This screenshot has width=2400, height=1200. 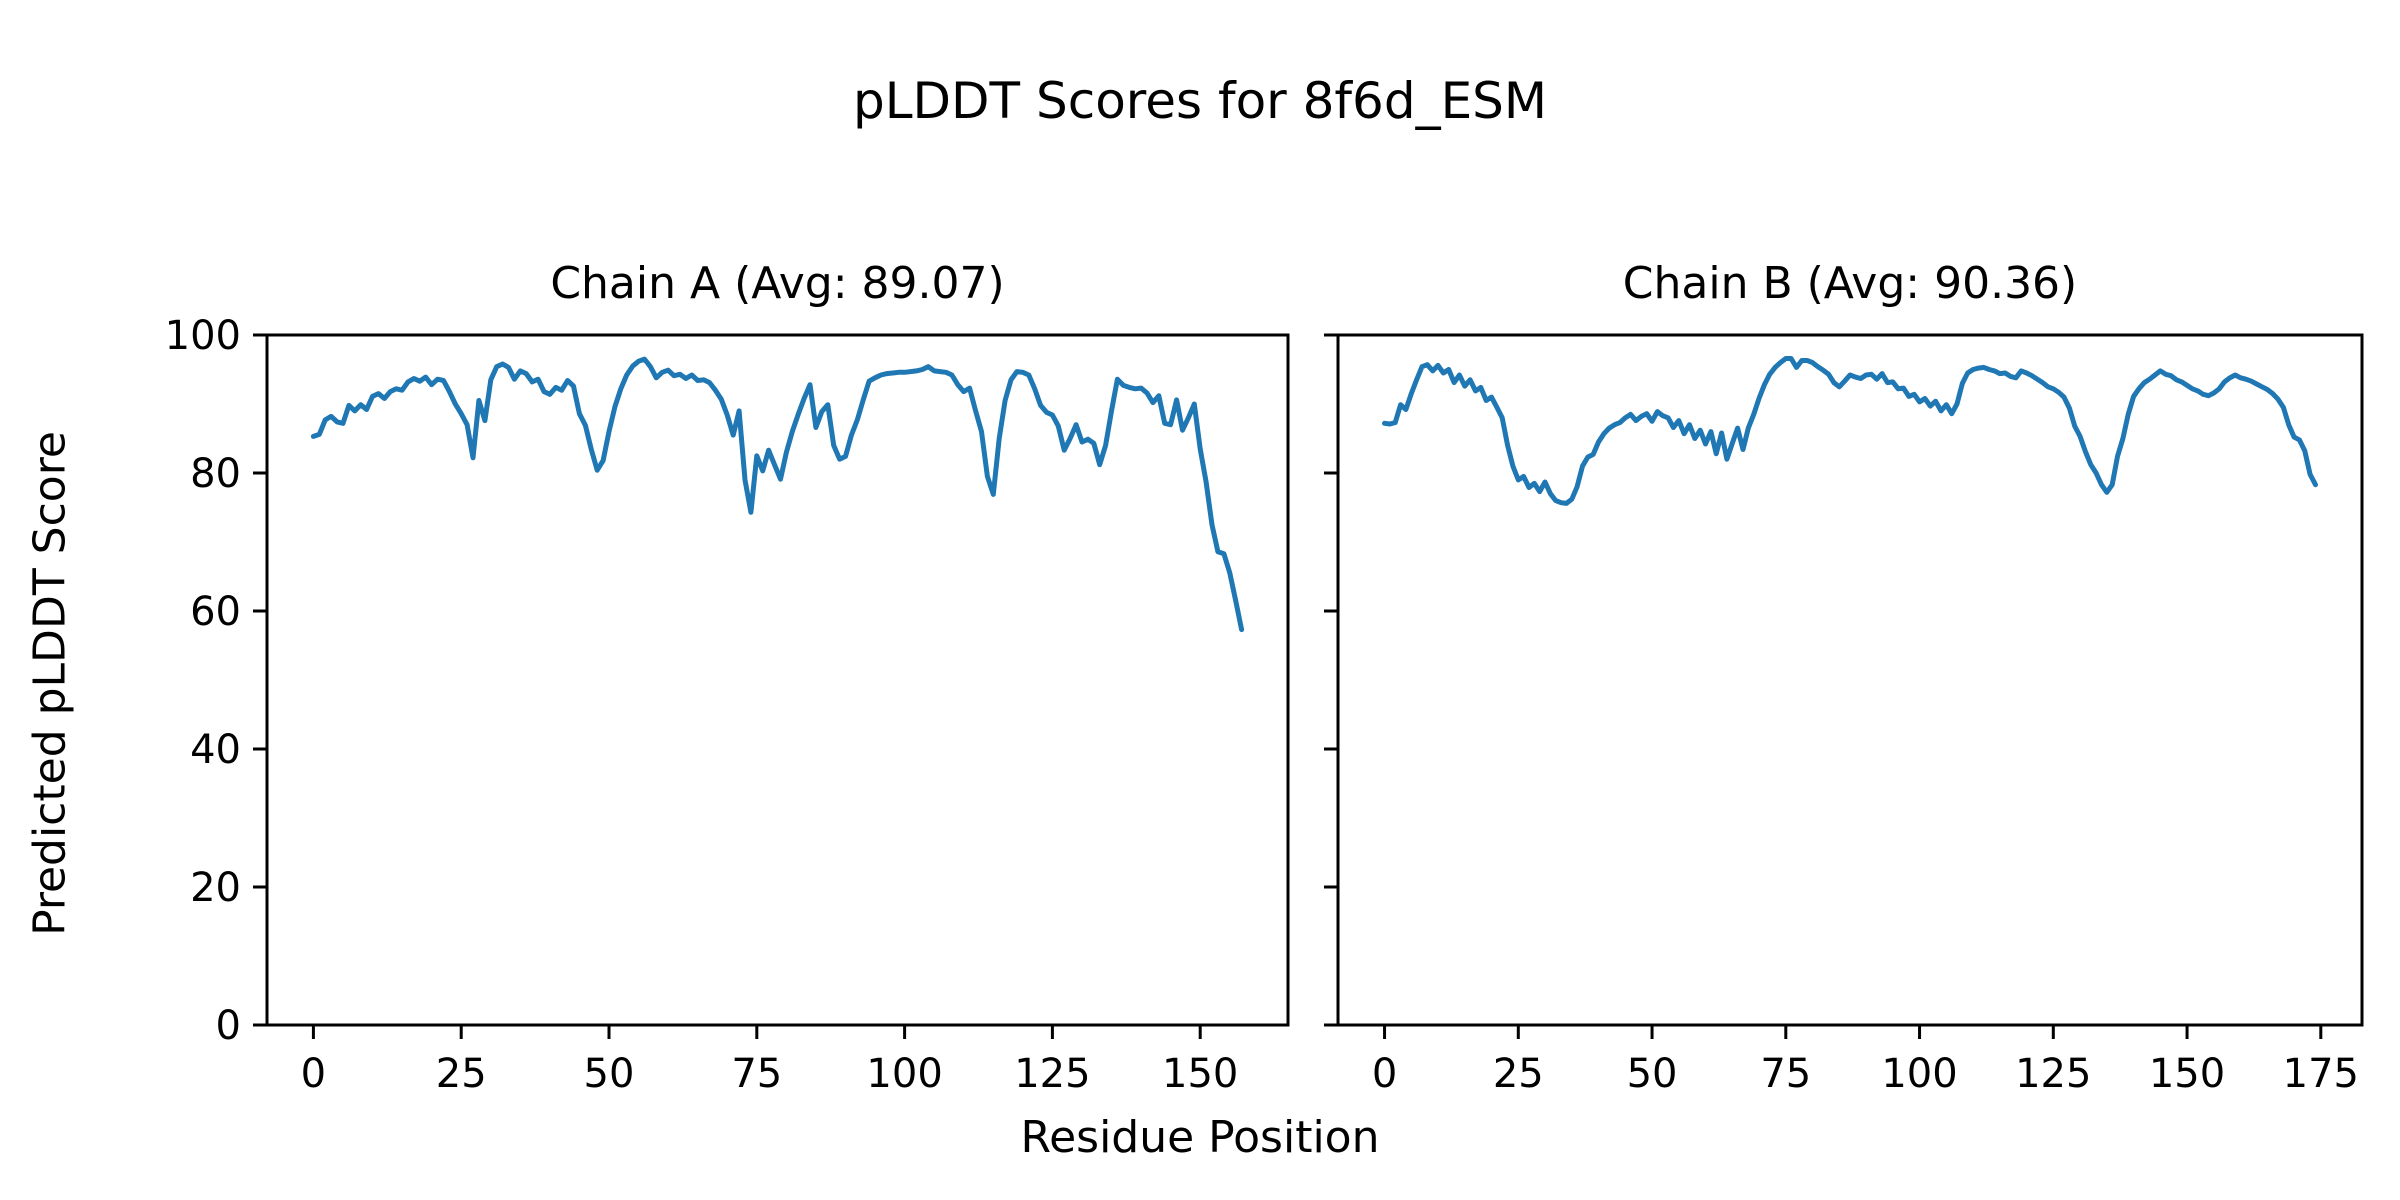 What do you see at coordinates (1200, 101) in the screenshot?
I see `figure-title: pLDDT Scores for 8f6d_ESM` at bounding box center [1200, 101].